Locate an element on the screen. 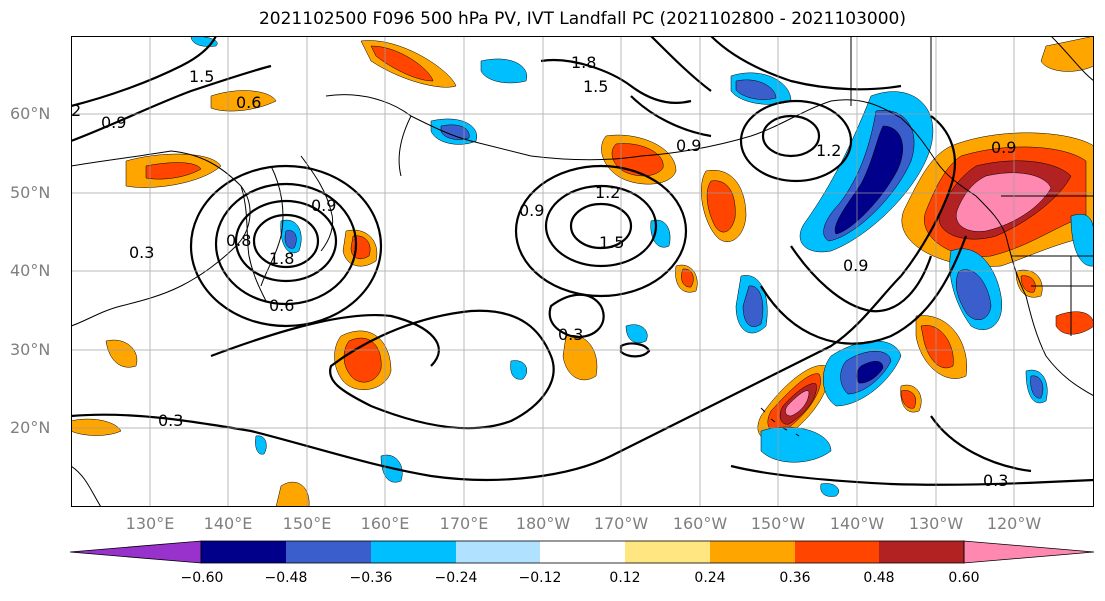  contour-label: 0.8 is located at coordinates (238, 240).